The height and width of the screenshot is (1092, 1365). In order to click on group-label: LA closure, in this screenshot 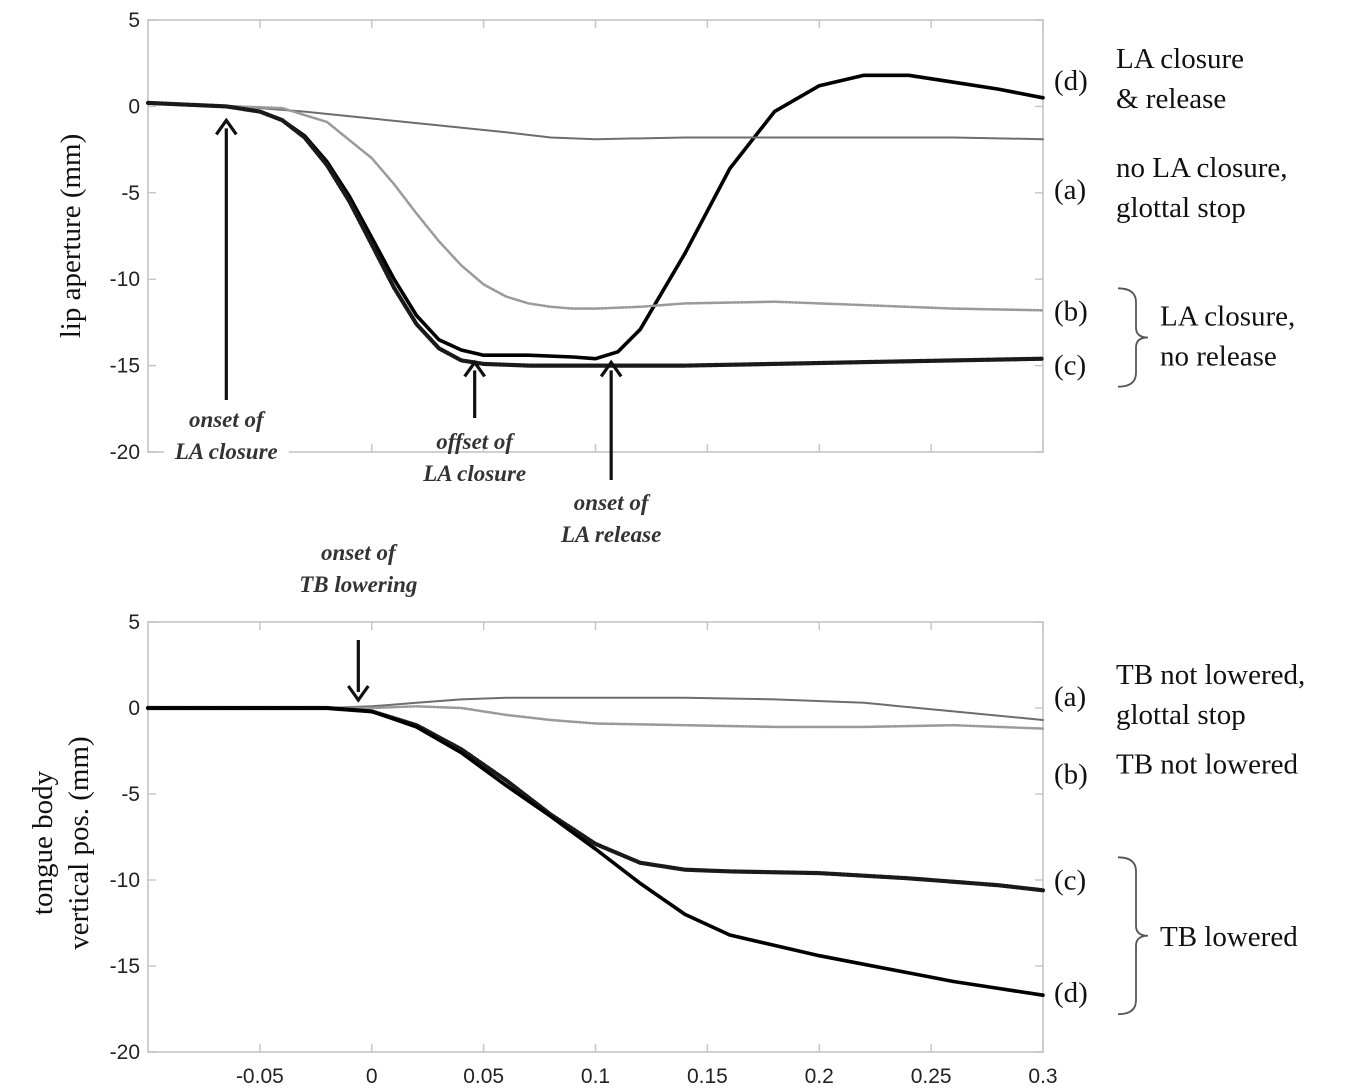, I will do `click(1227, 316)`.